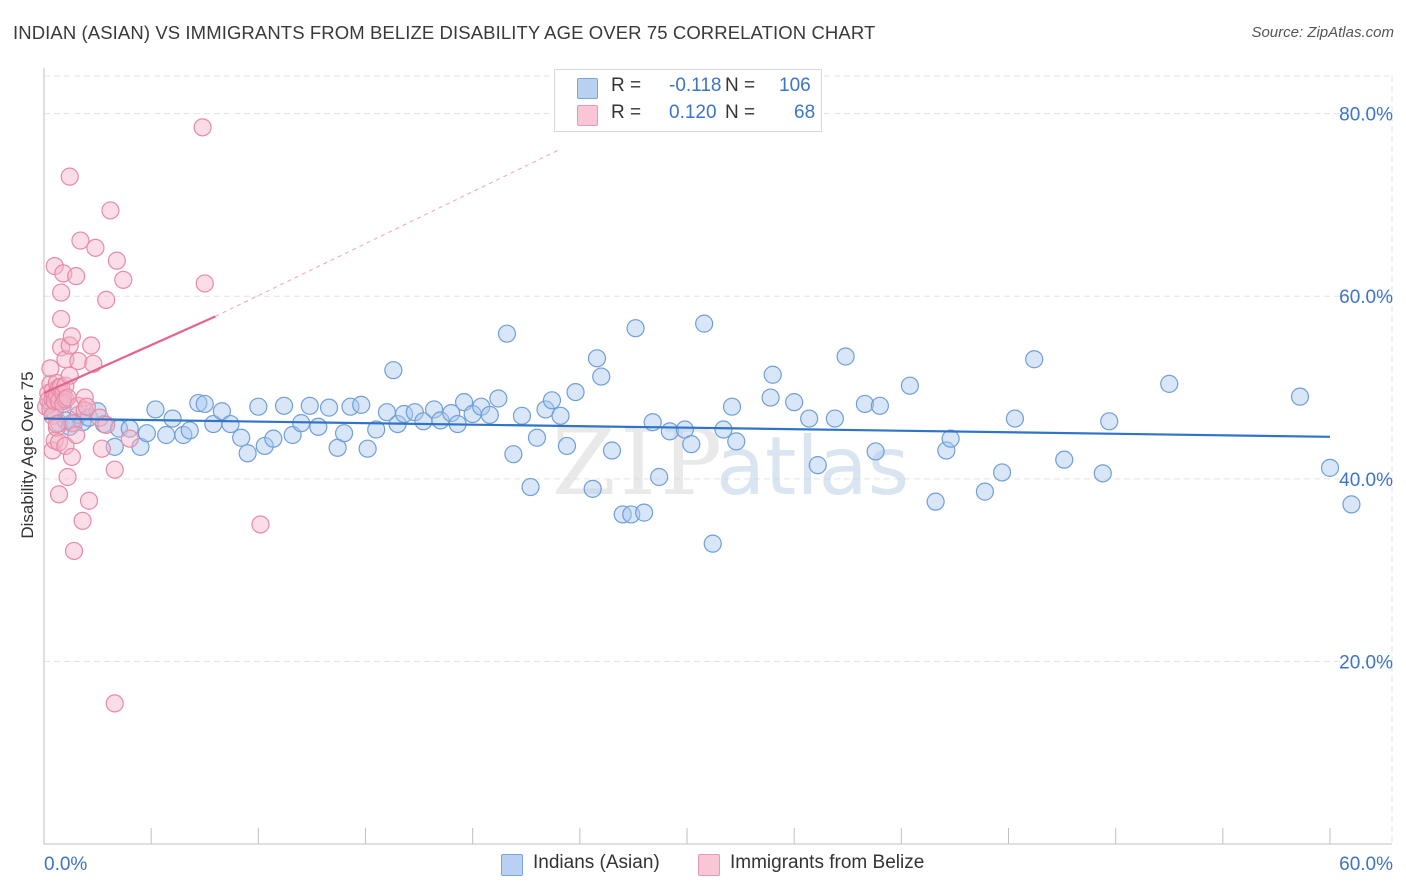 This screenshot has height=892, width=1406. What do you see at coordinates (512, 865) in the screenshot?
I see `bottom-legend-swatch-blue` at bounding box center [512, 865].